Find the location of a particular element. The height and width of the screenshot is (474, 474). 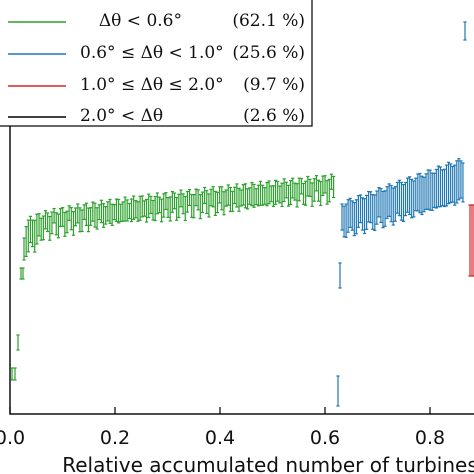

legend-label-1: Δθ < 0.6° is located at coordinates (140, 21).